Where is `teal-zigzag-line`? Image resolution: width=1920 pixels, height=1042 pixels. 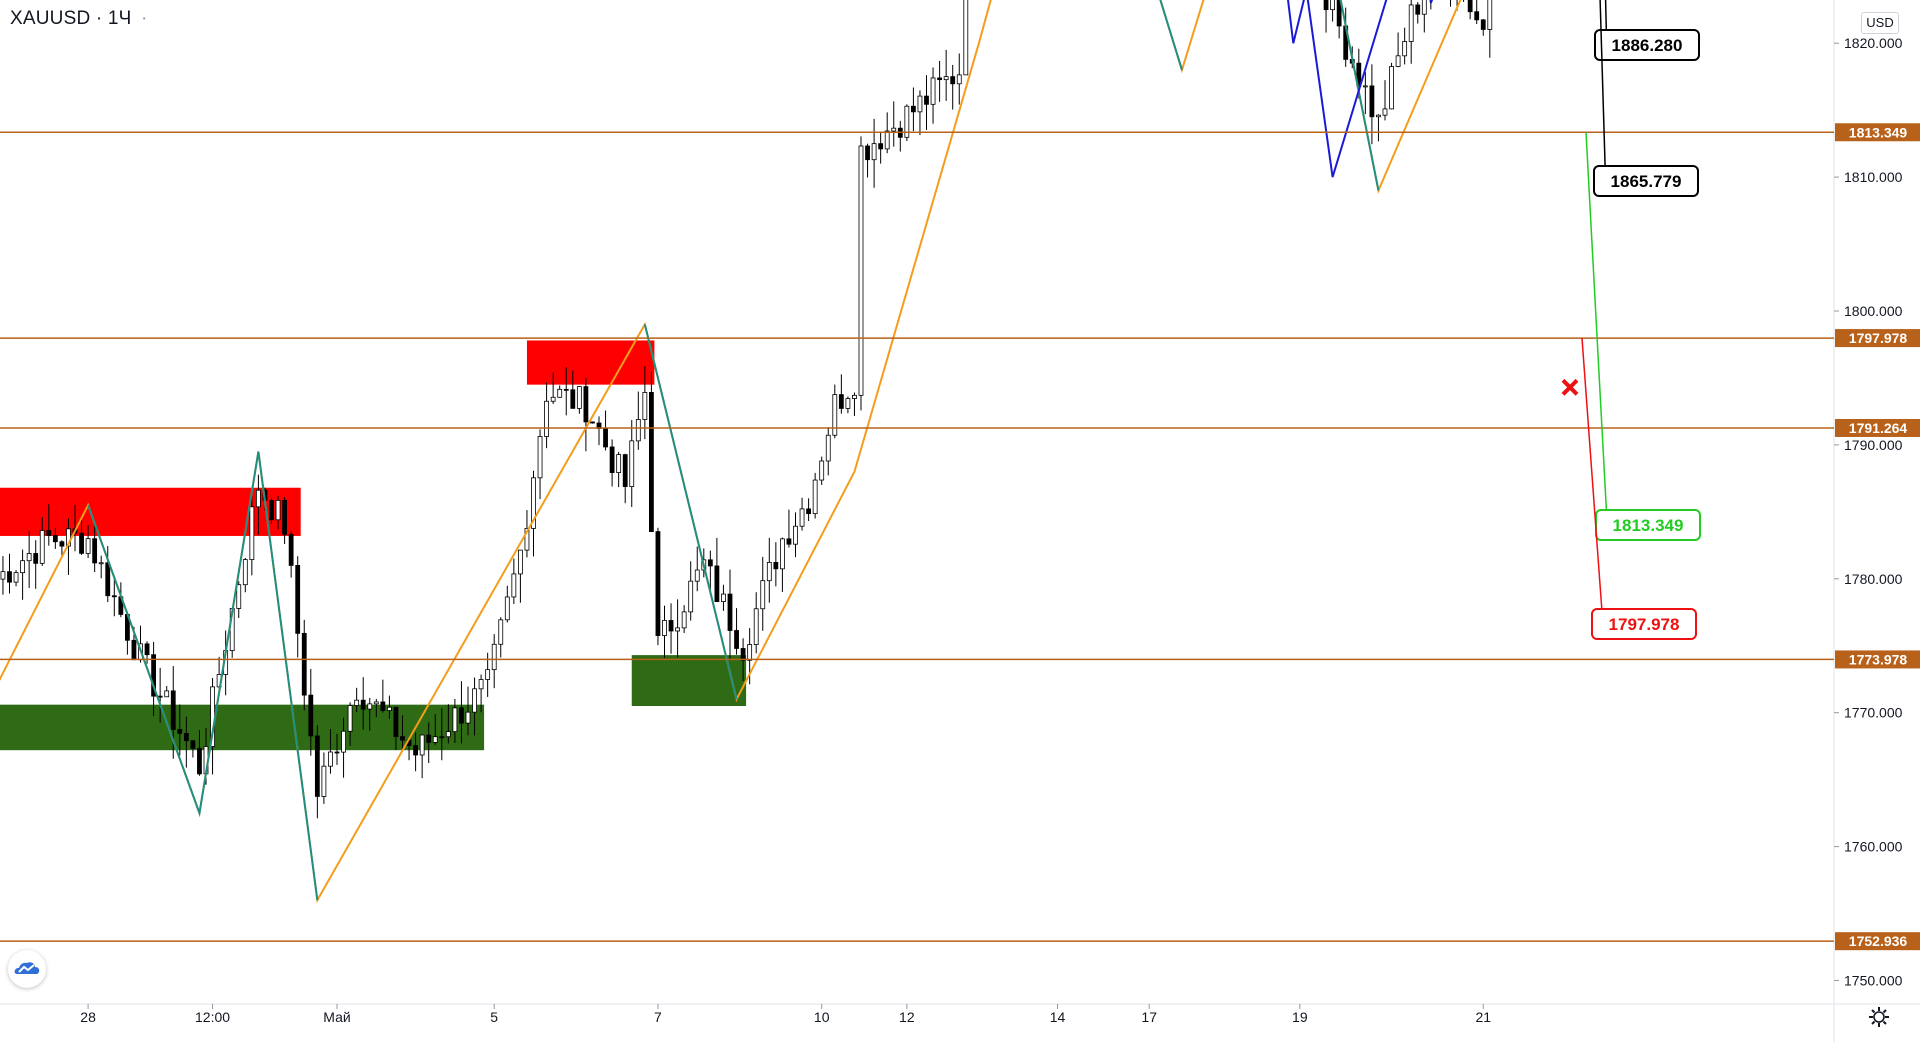 teal-zigzag-line is located at coordinates (690, 512).